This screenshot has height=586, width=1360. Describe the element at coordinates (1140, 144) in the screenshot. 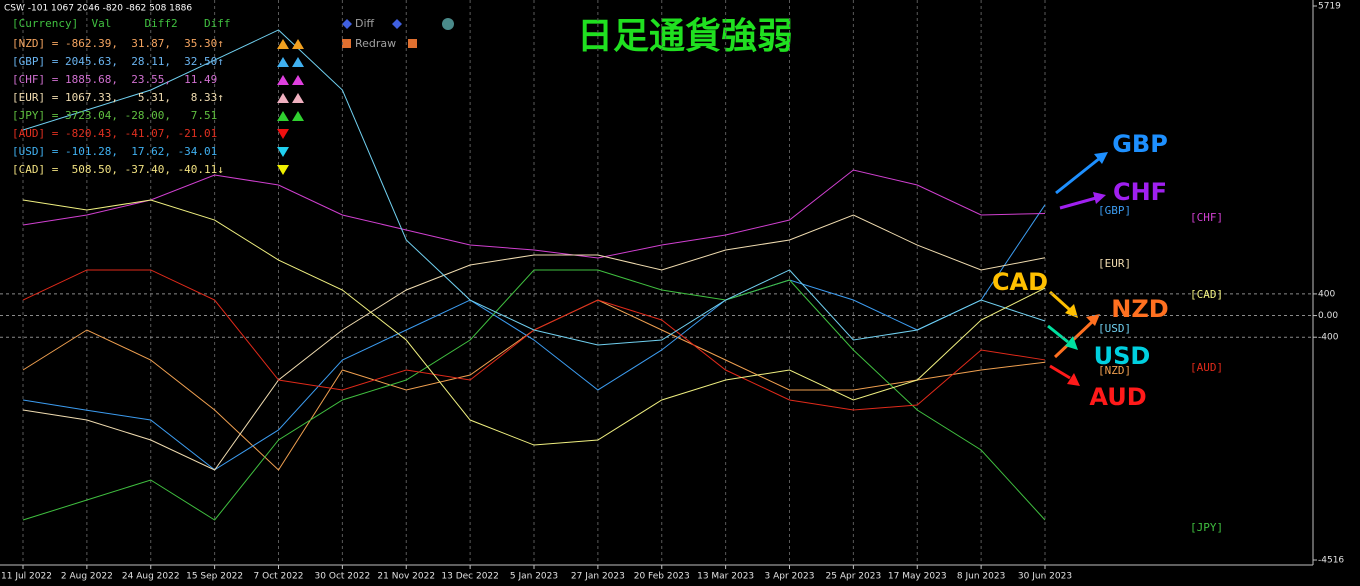

I see `annotation: GBP` at that location.